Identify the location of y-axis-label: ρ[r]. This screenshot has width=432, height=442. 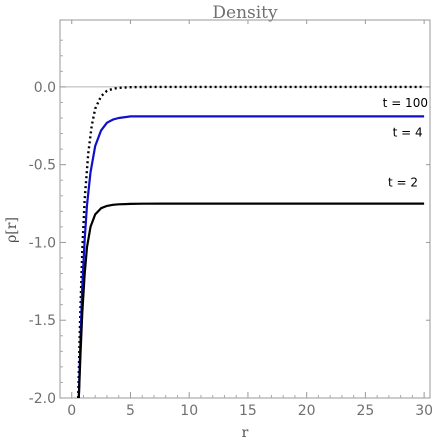
(12, 230).